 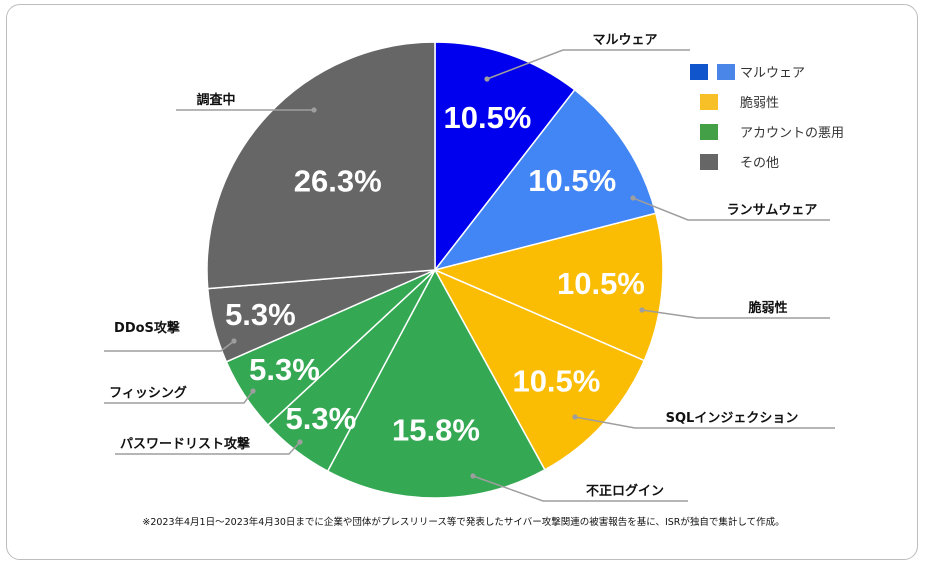 What do you see at coordinates (338, 180) in the screenshot?
I see `slice-value-label: 26.3%` at bounding box center [338, 180].